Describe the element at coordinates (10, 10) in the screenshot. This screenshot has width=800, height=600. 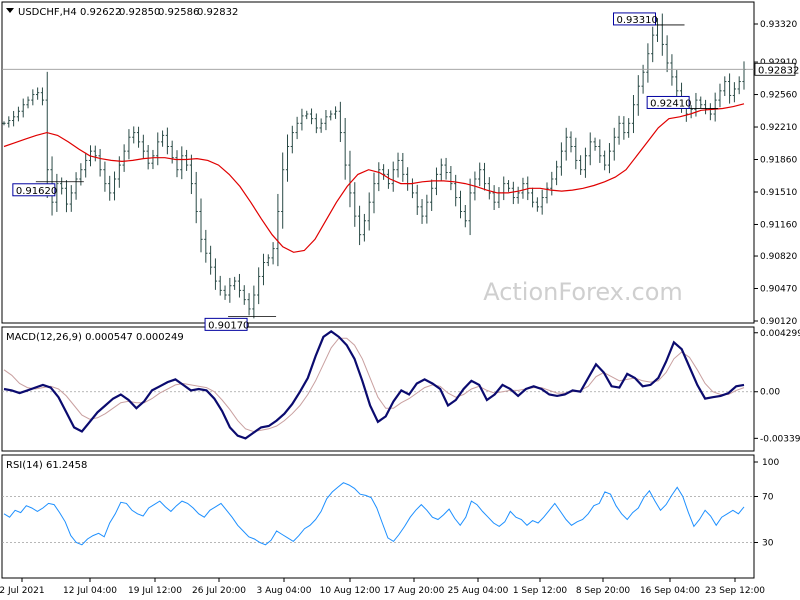
I see `dropdown-triangle-icon` at that location.